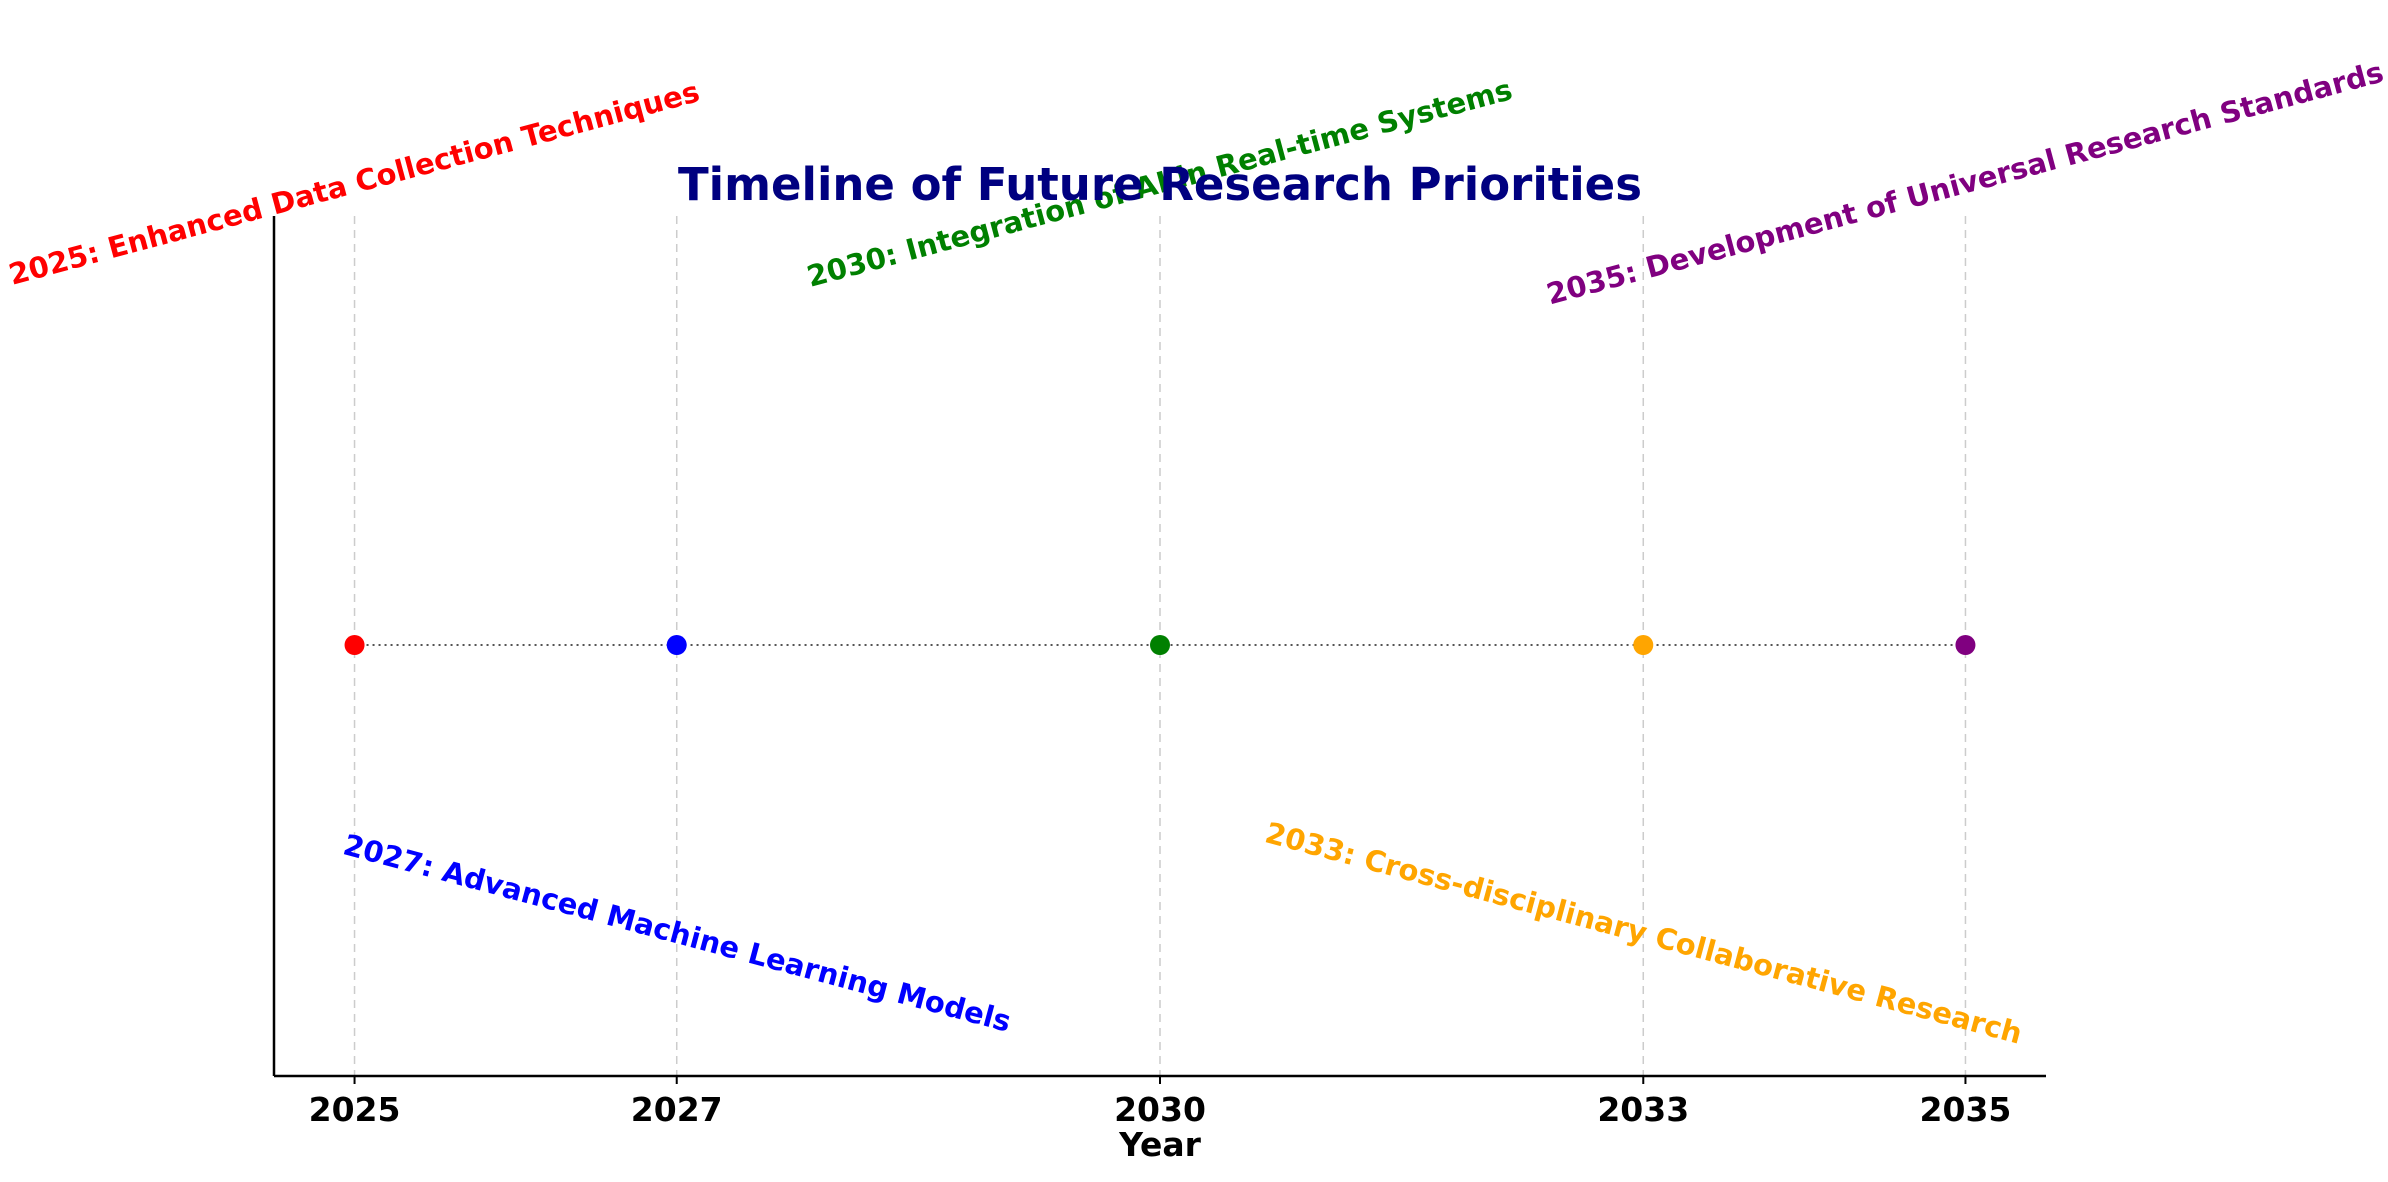  I want to click on x-tick-label: 2033, so click(1643, 1109).